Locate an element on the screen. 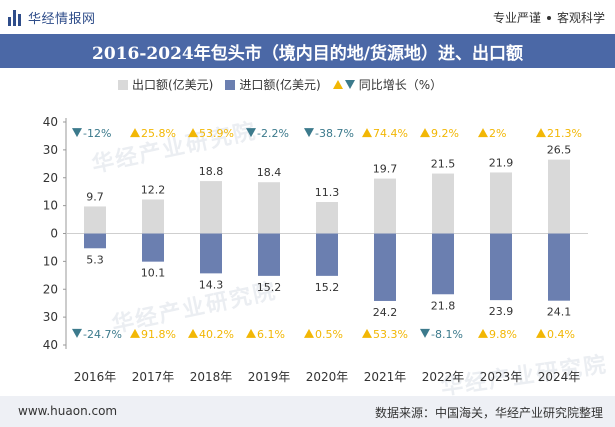 Image resolution: width=615 pixels, height=427 pixels. export-growth-label: 21.3% is located at coordinates (564, 133).